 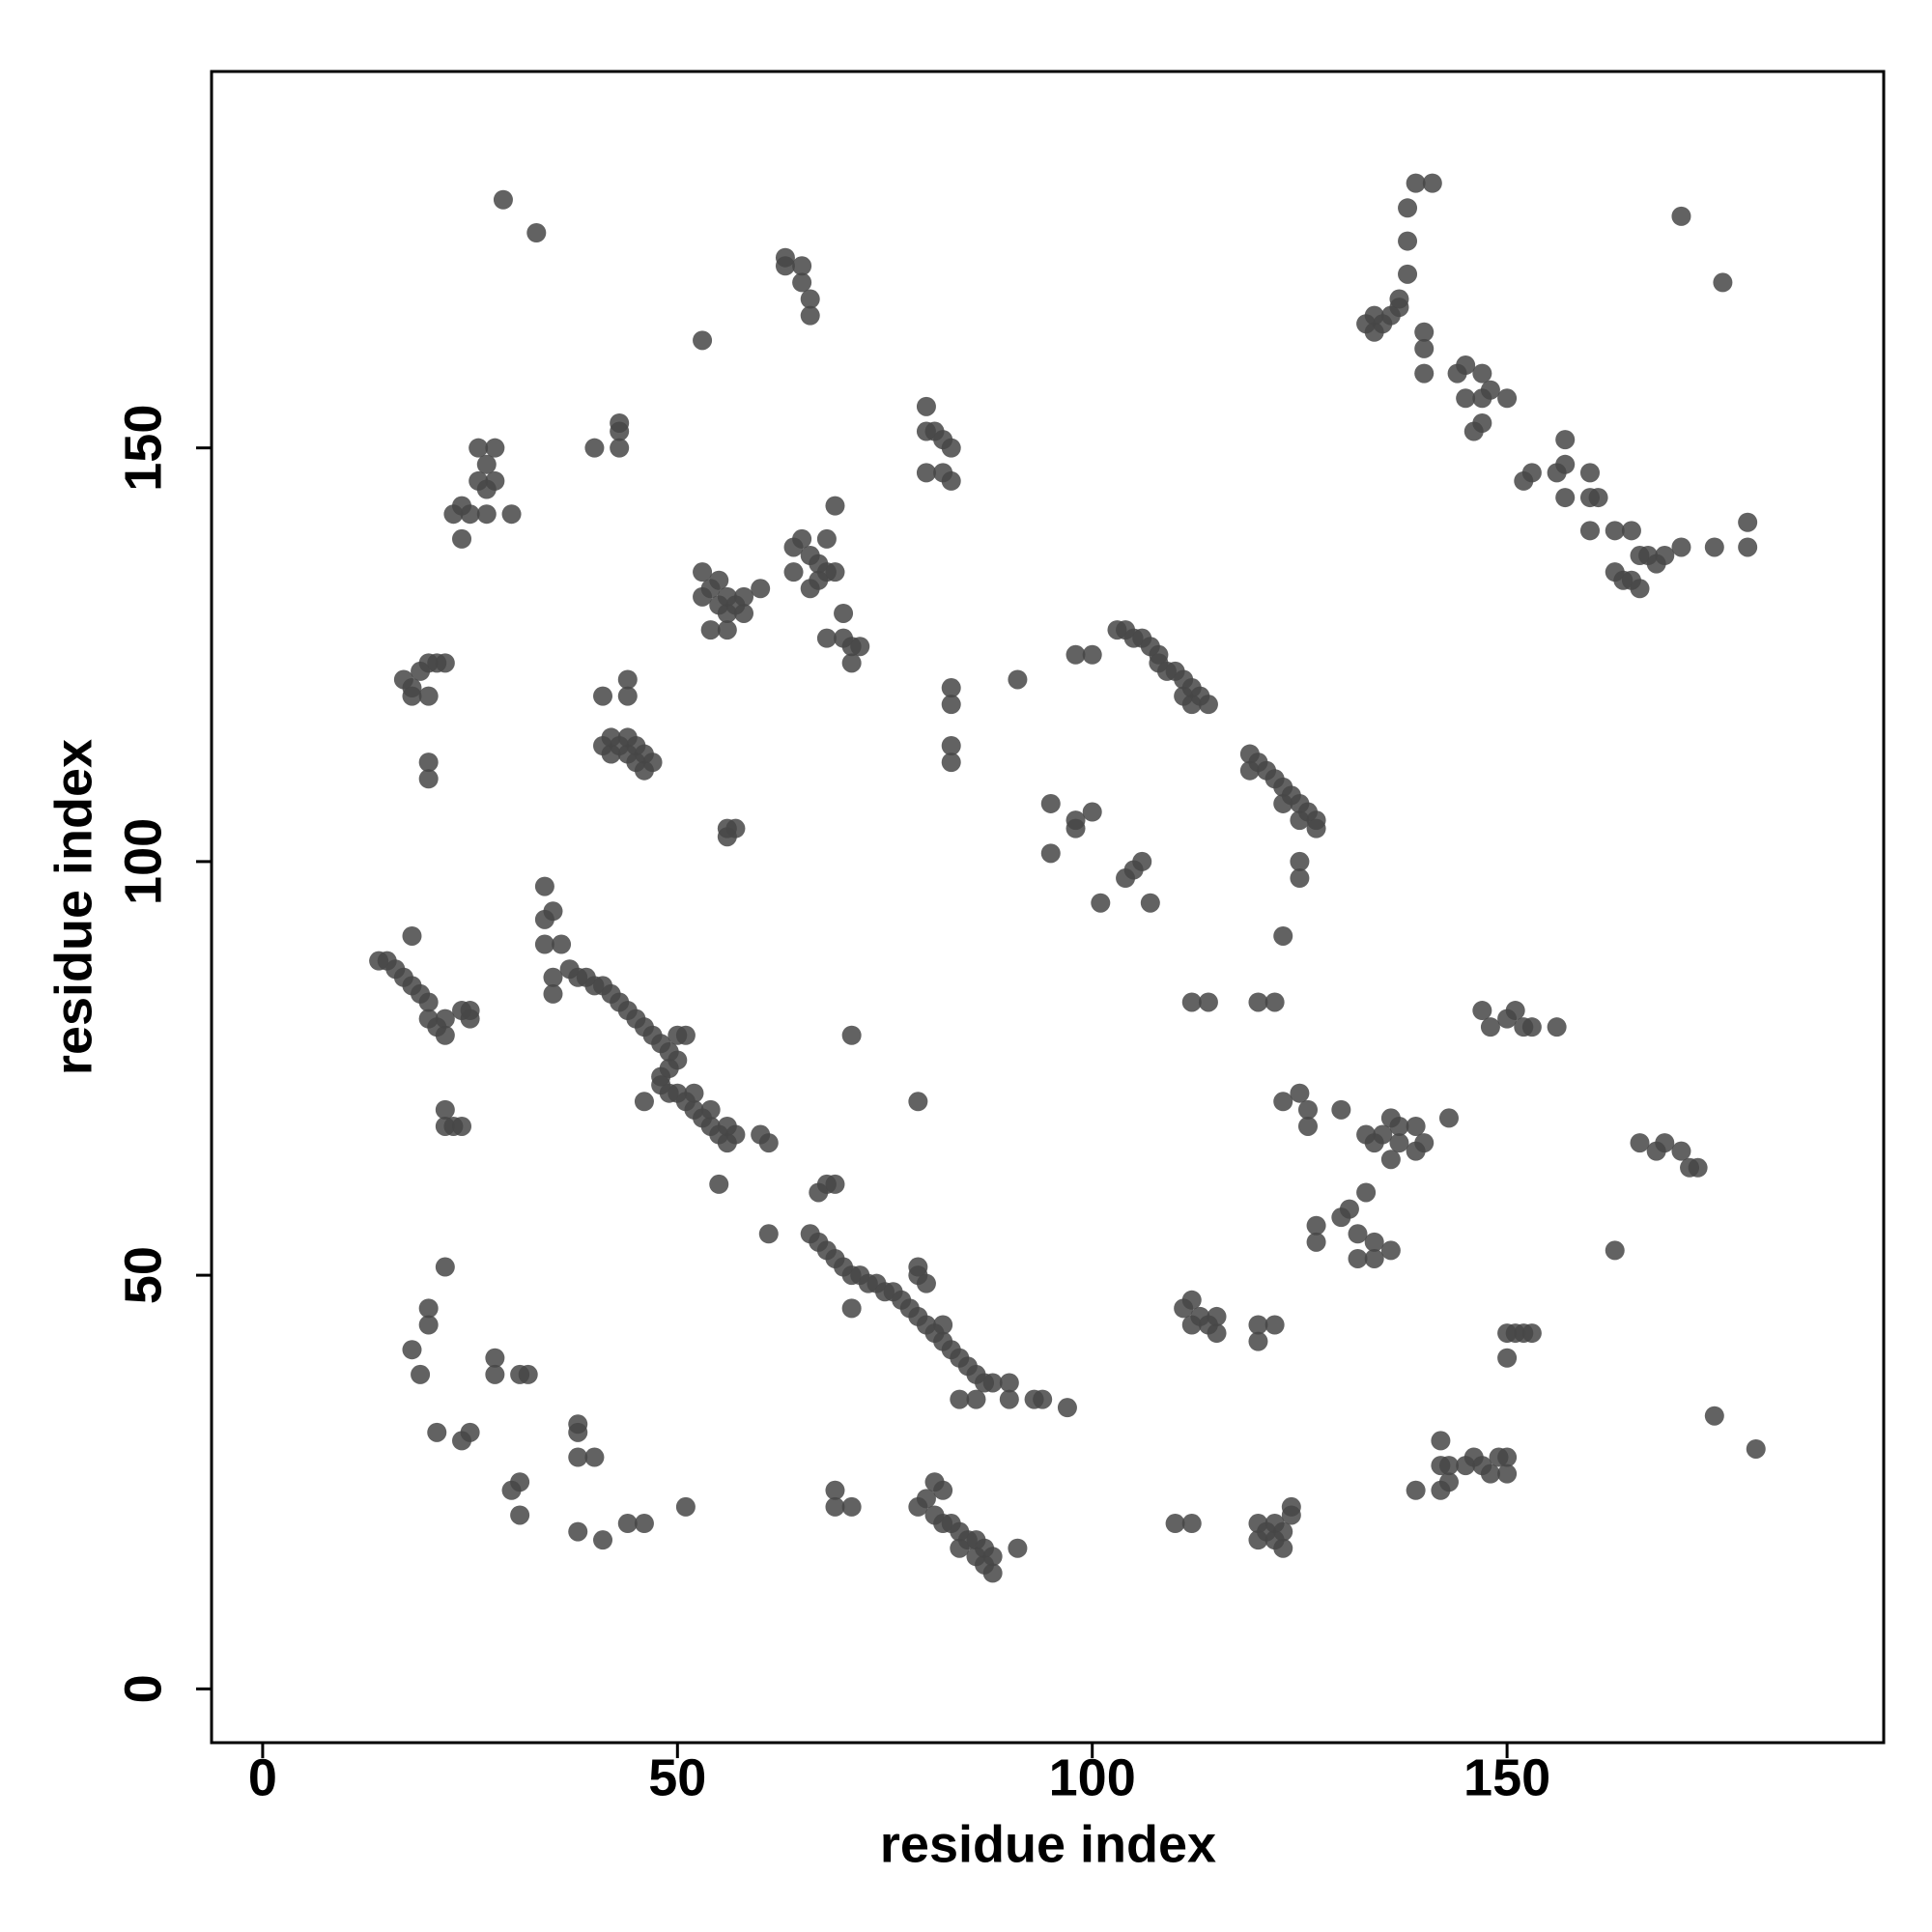 I want to click on y-tick-label: 150, so click(x=143, y=448).